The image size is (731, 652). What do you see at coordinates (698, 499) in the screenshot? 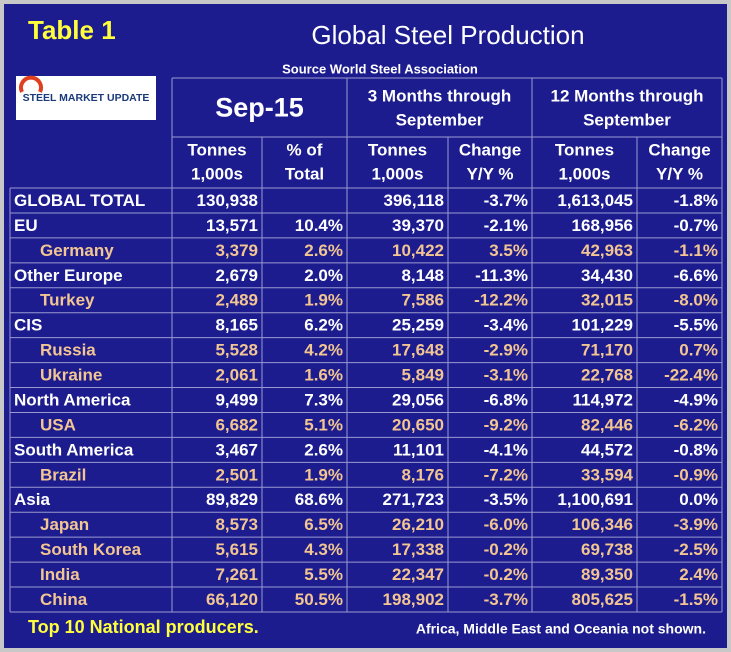
I see `cell: 0.0%` at bounding box center [698, 499].